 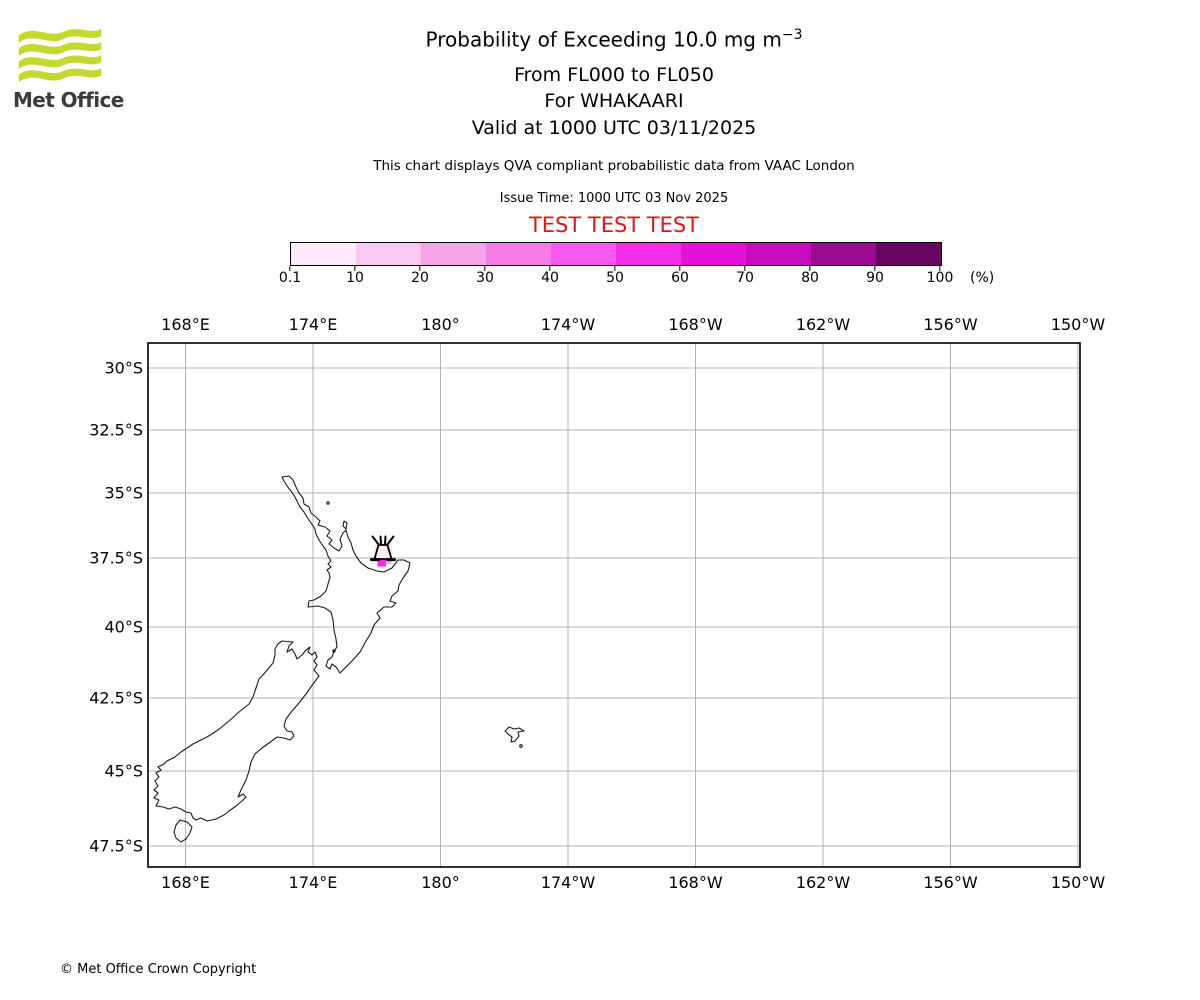 What do you see at coordinates (550, 278) in the screenshot?
I see `colorbar-tick-label: 40` at bounding box center [550, 278].